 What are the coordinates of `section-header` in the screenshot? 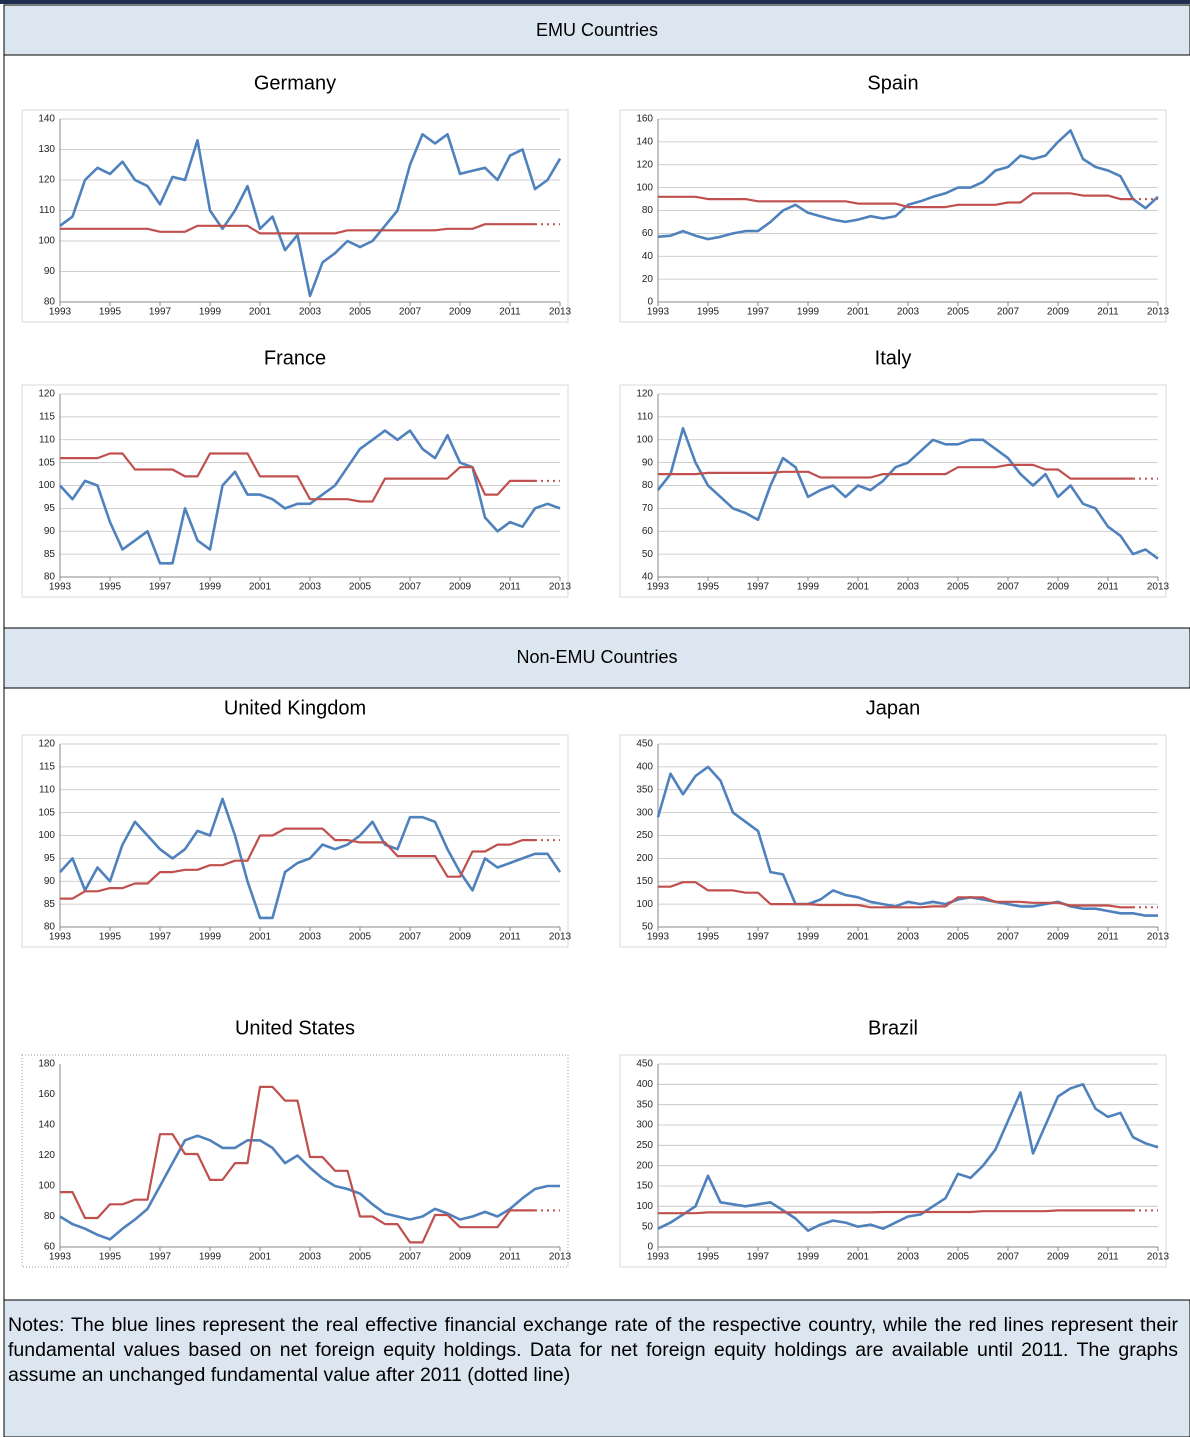 It's located at (596, 30).